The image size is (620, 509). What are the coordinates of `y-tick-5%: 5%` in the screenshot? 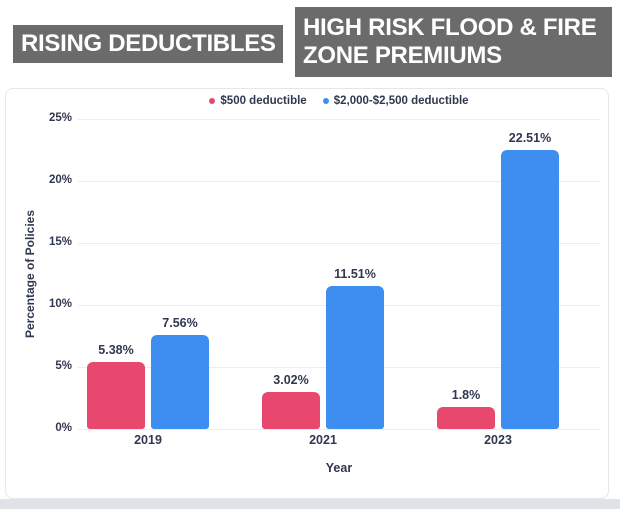 It's located at (63, 366).